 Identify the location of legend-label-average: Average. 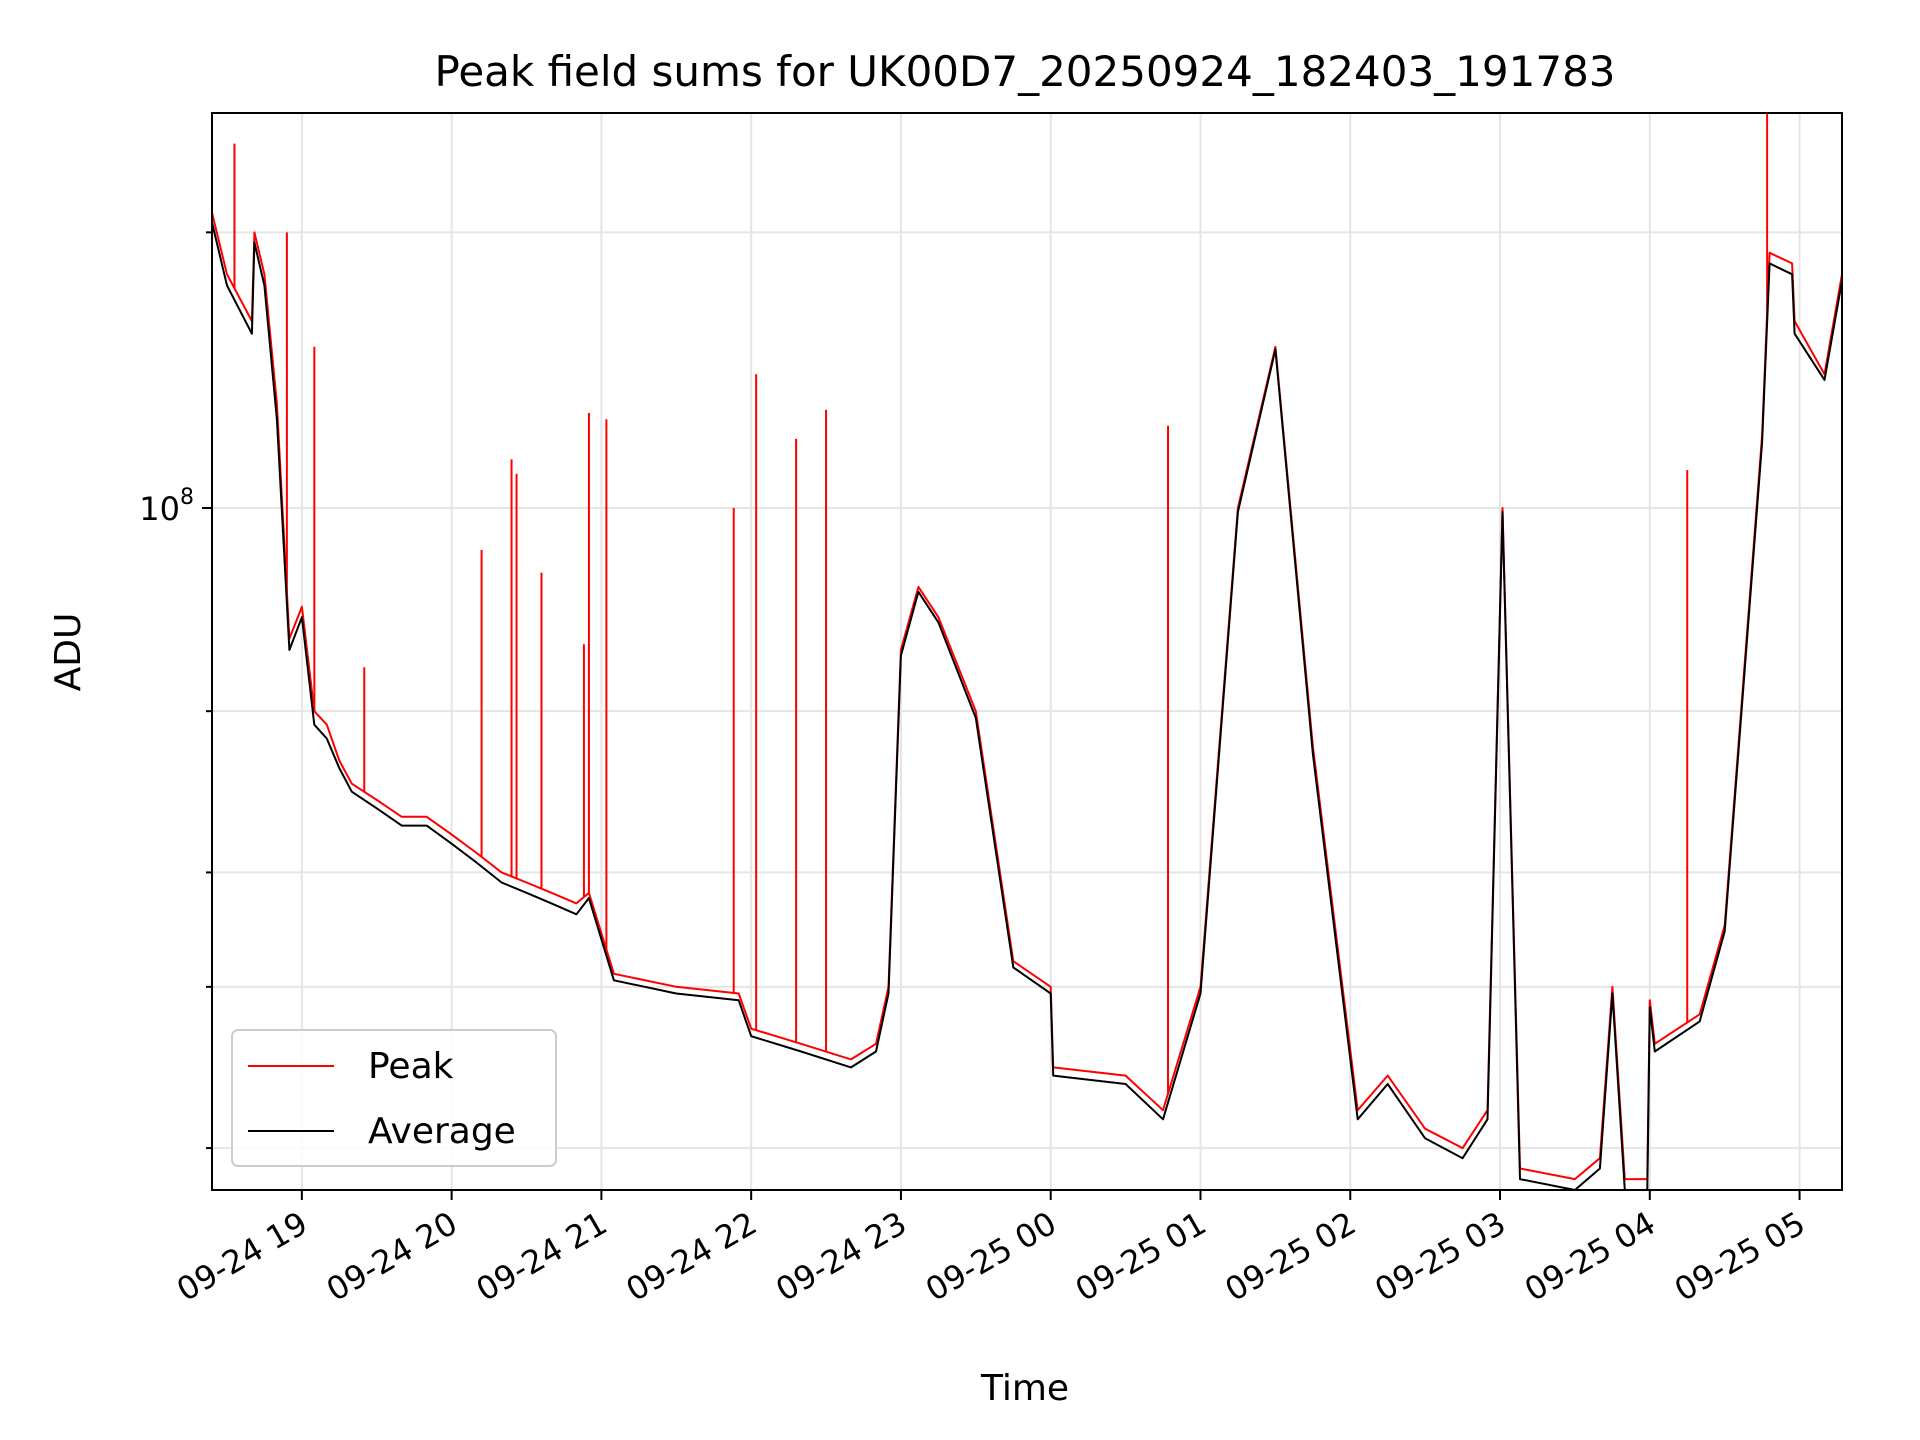
(442, 1131).